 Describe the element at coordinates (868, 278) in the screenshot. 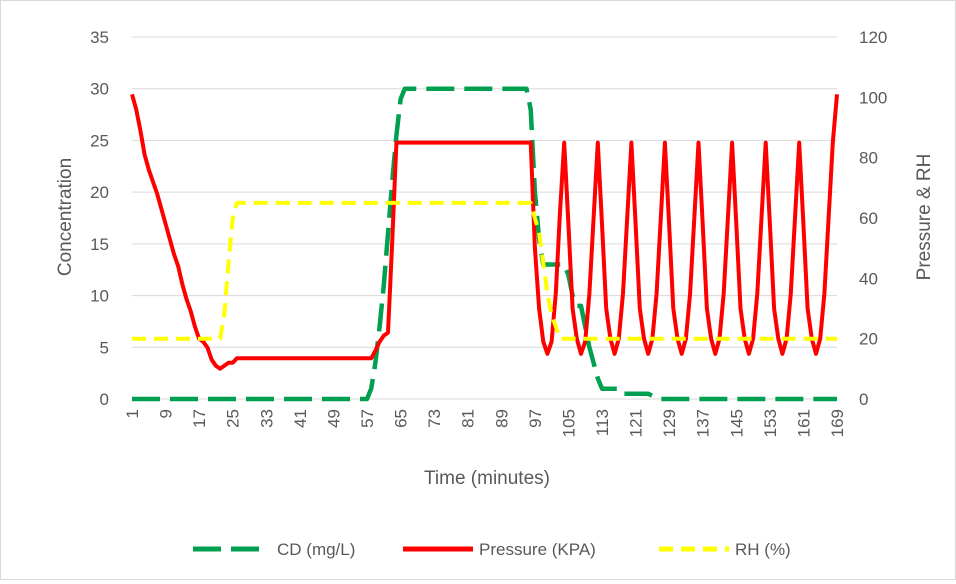

I see `y-right-tick-label: 40` at that location.